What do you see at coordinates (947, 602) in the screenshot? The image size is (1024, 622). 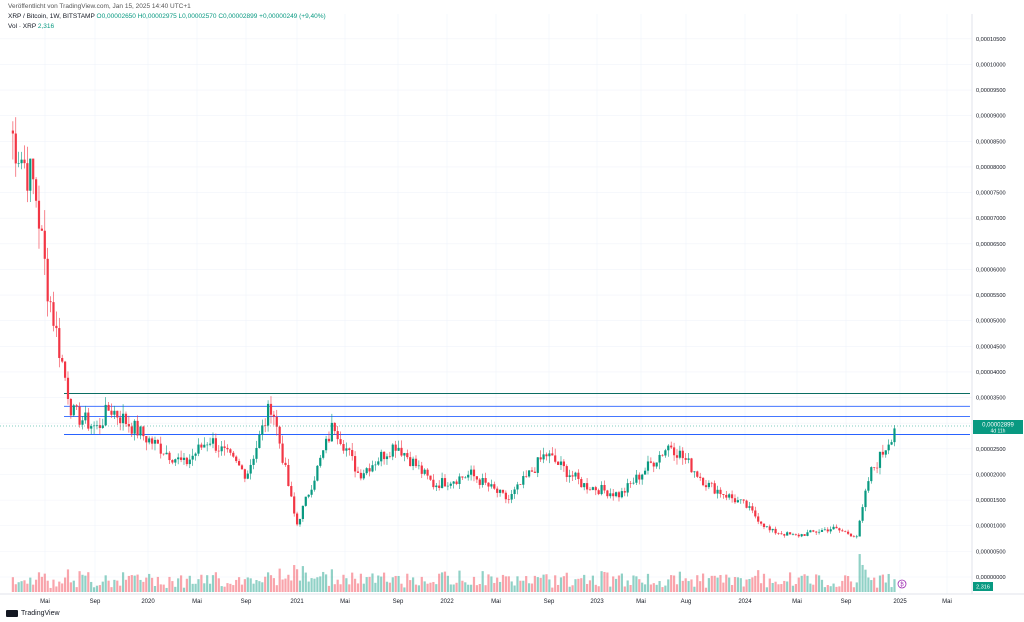 I see `time-tick-label: Mai` at bounding box center [947, 602].